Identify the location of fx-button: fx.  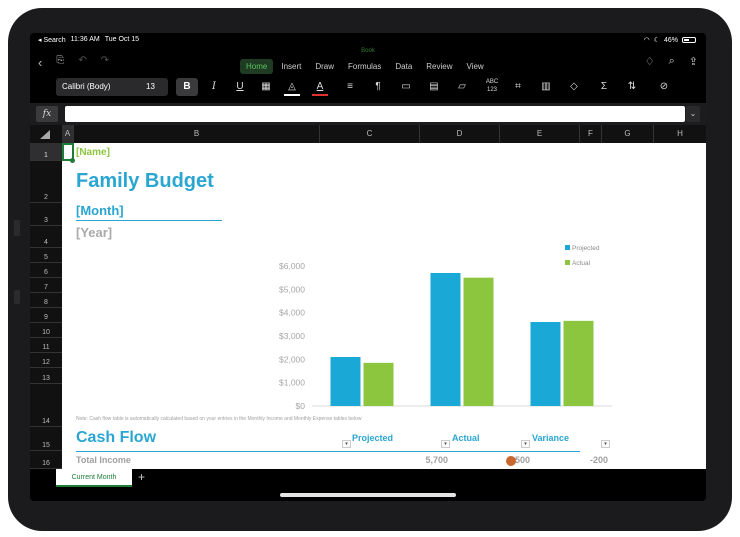
(47, 114).